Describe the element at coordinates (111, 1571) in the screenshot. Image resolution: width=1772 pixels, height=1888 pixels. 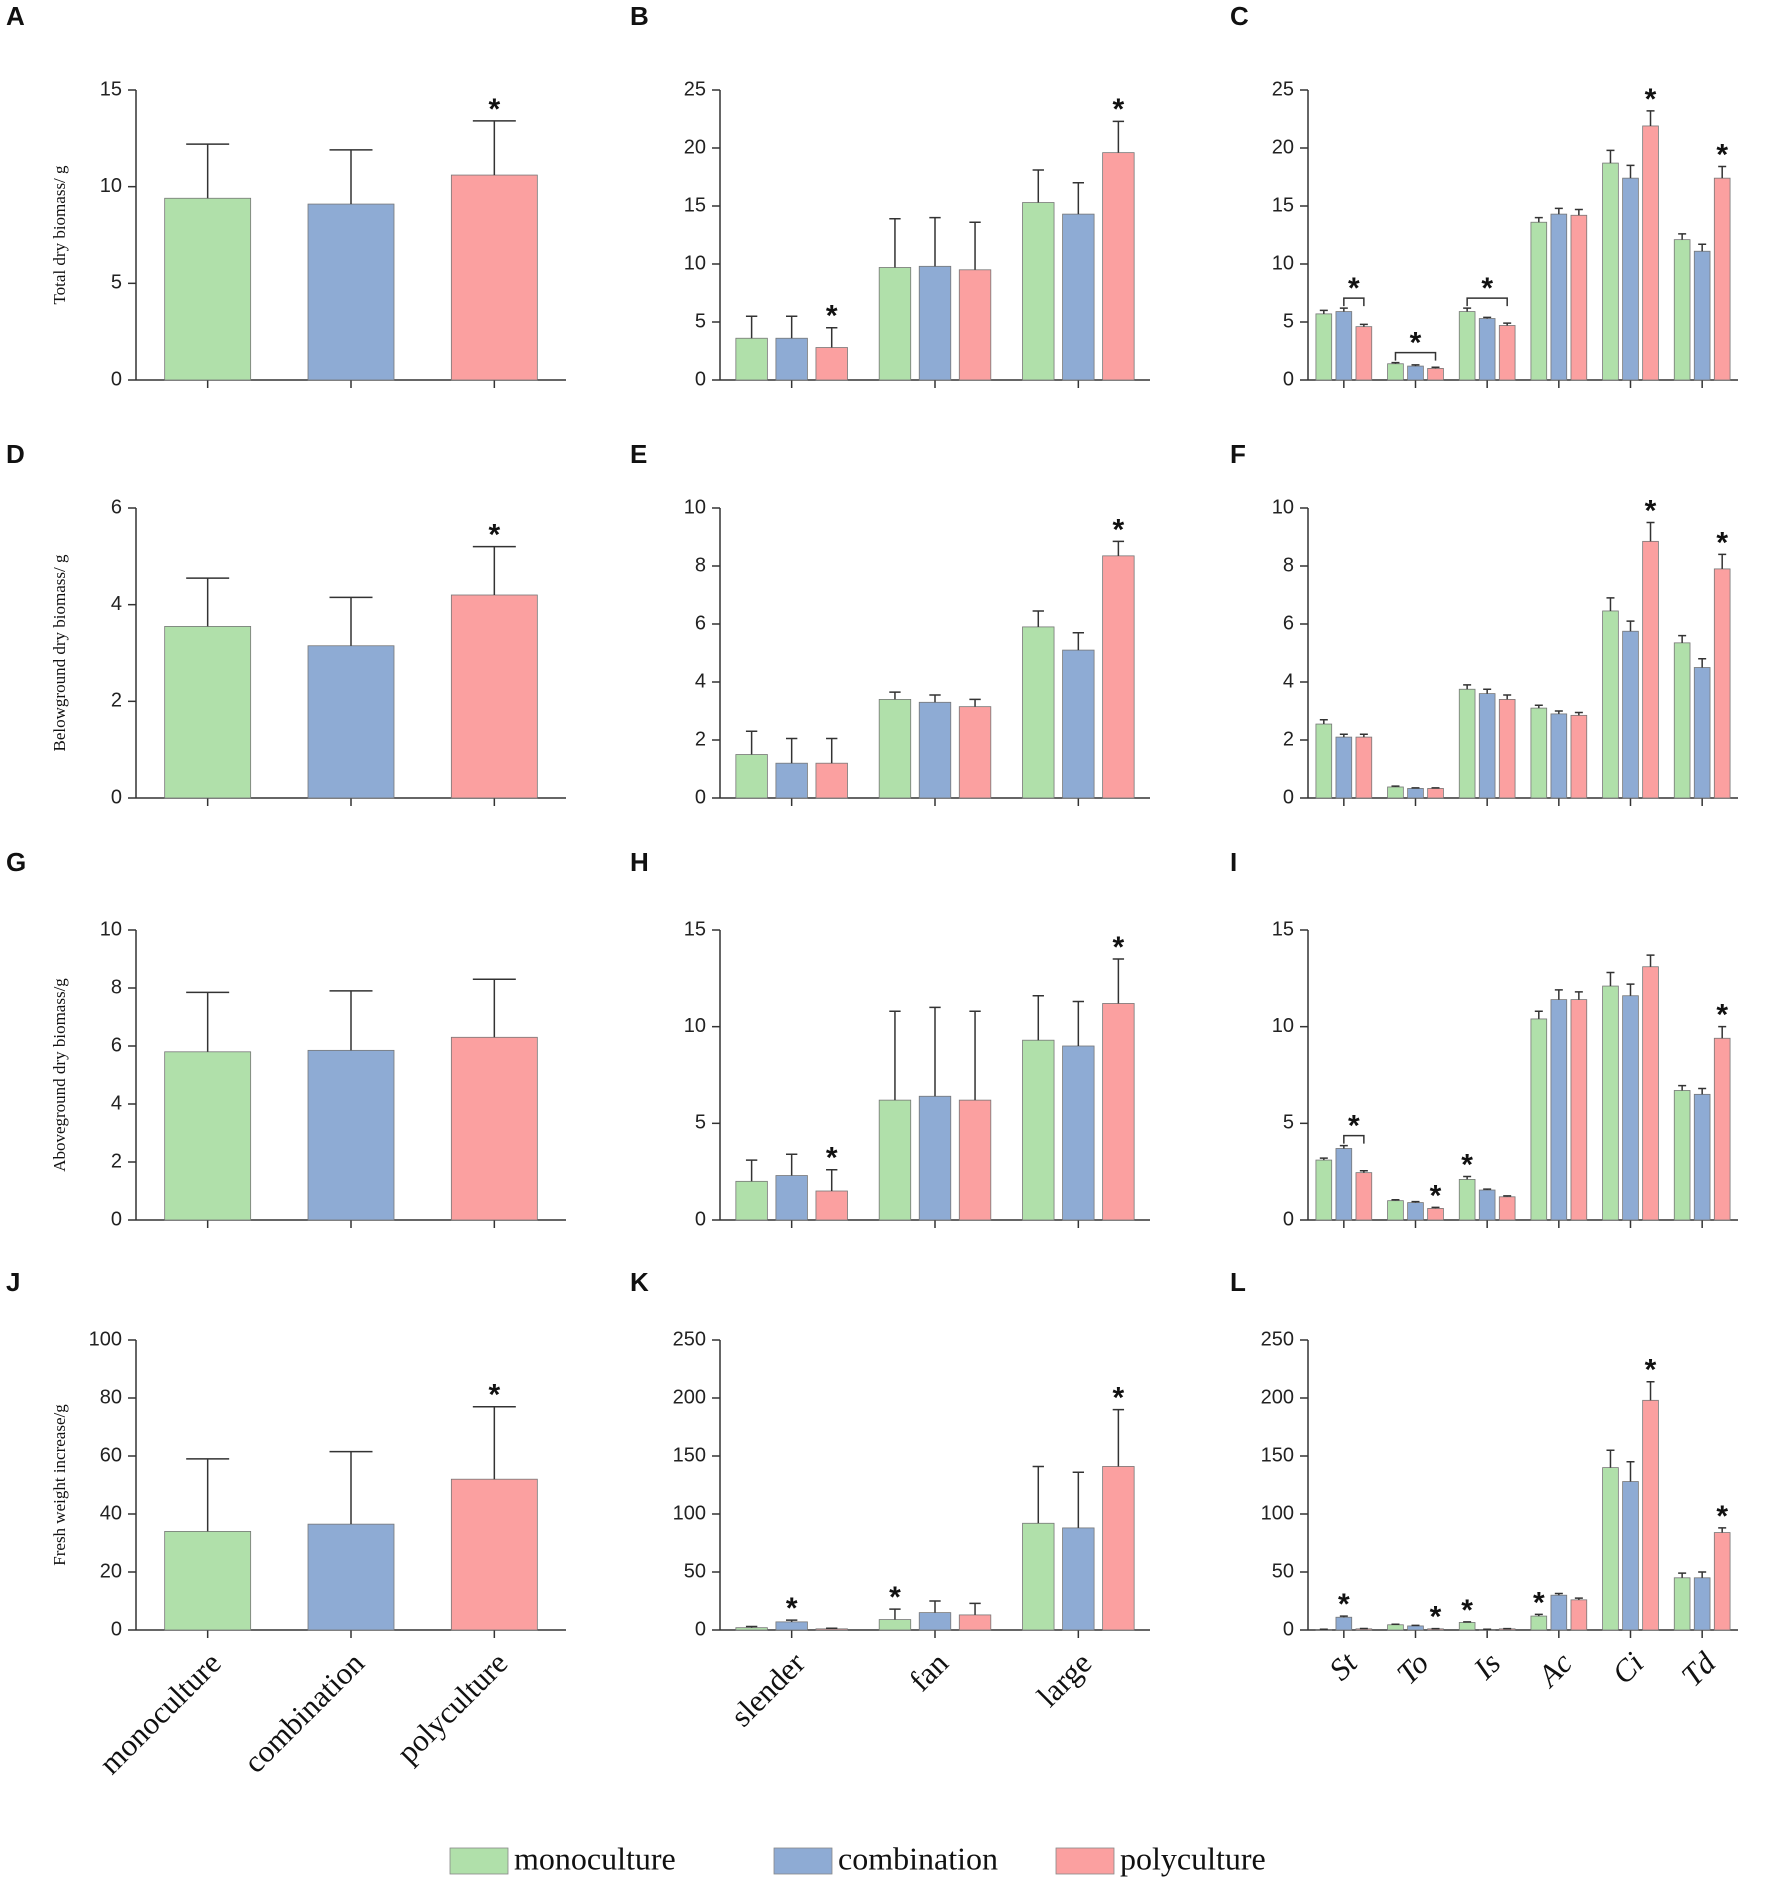
I see `y-tick-label: 20` at that location.